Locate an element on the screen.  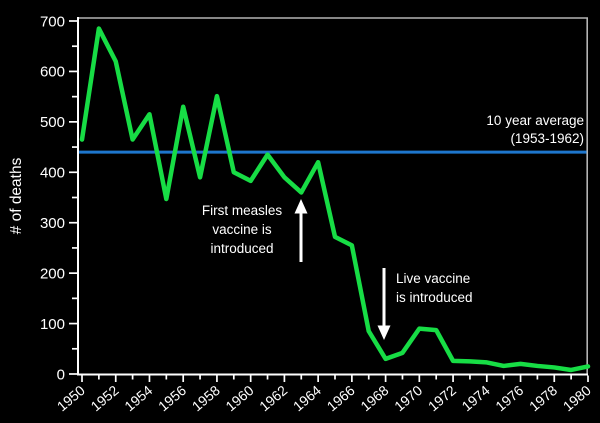
y-tick-label: 200 is located at coordinates (52, 273).